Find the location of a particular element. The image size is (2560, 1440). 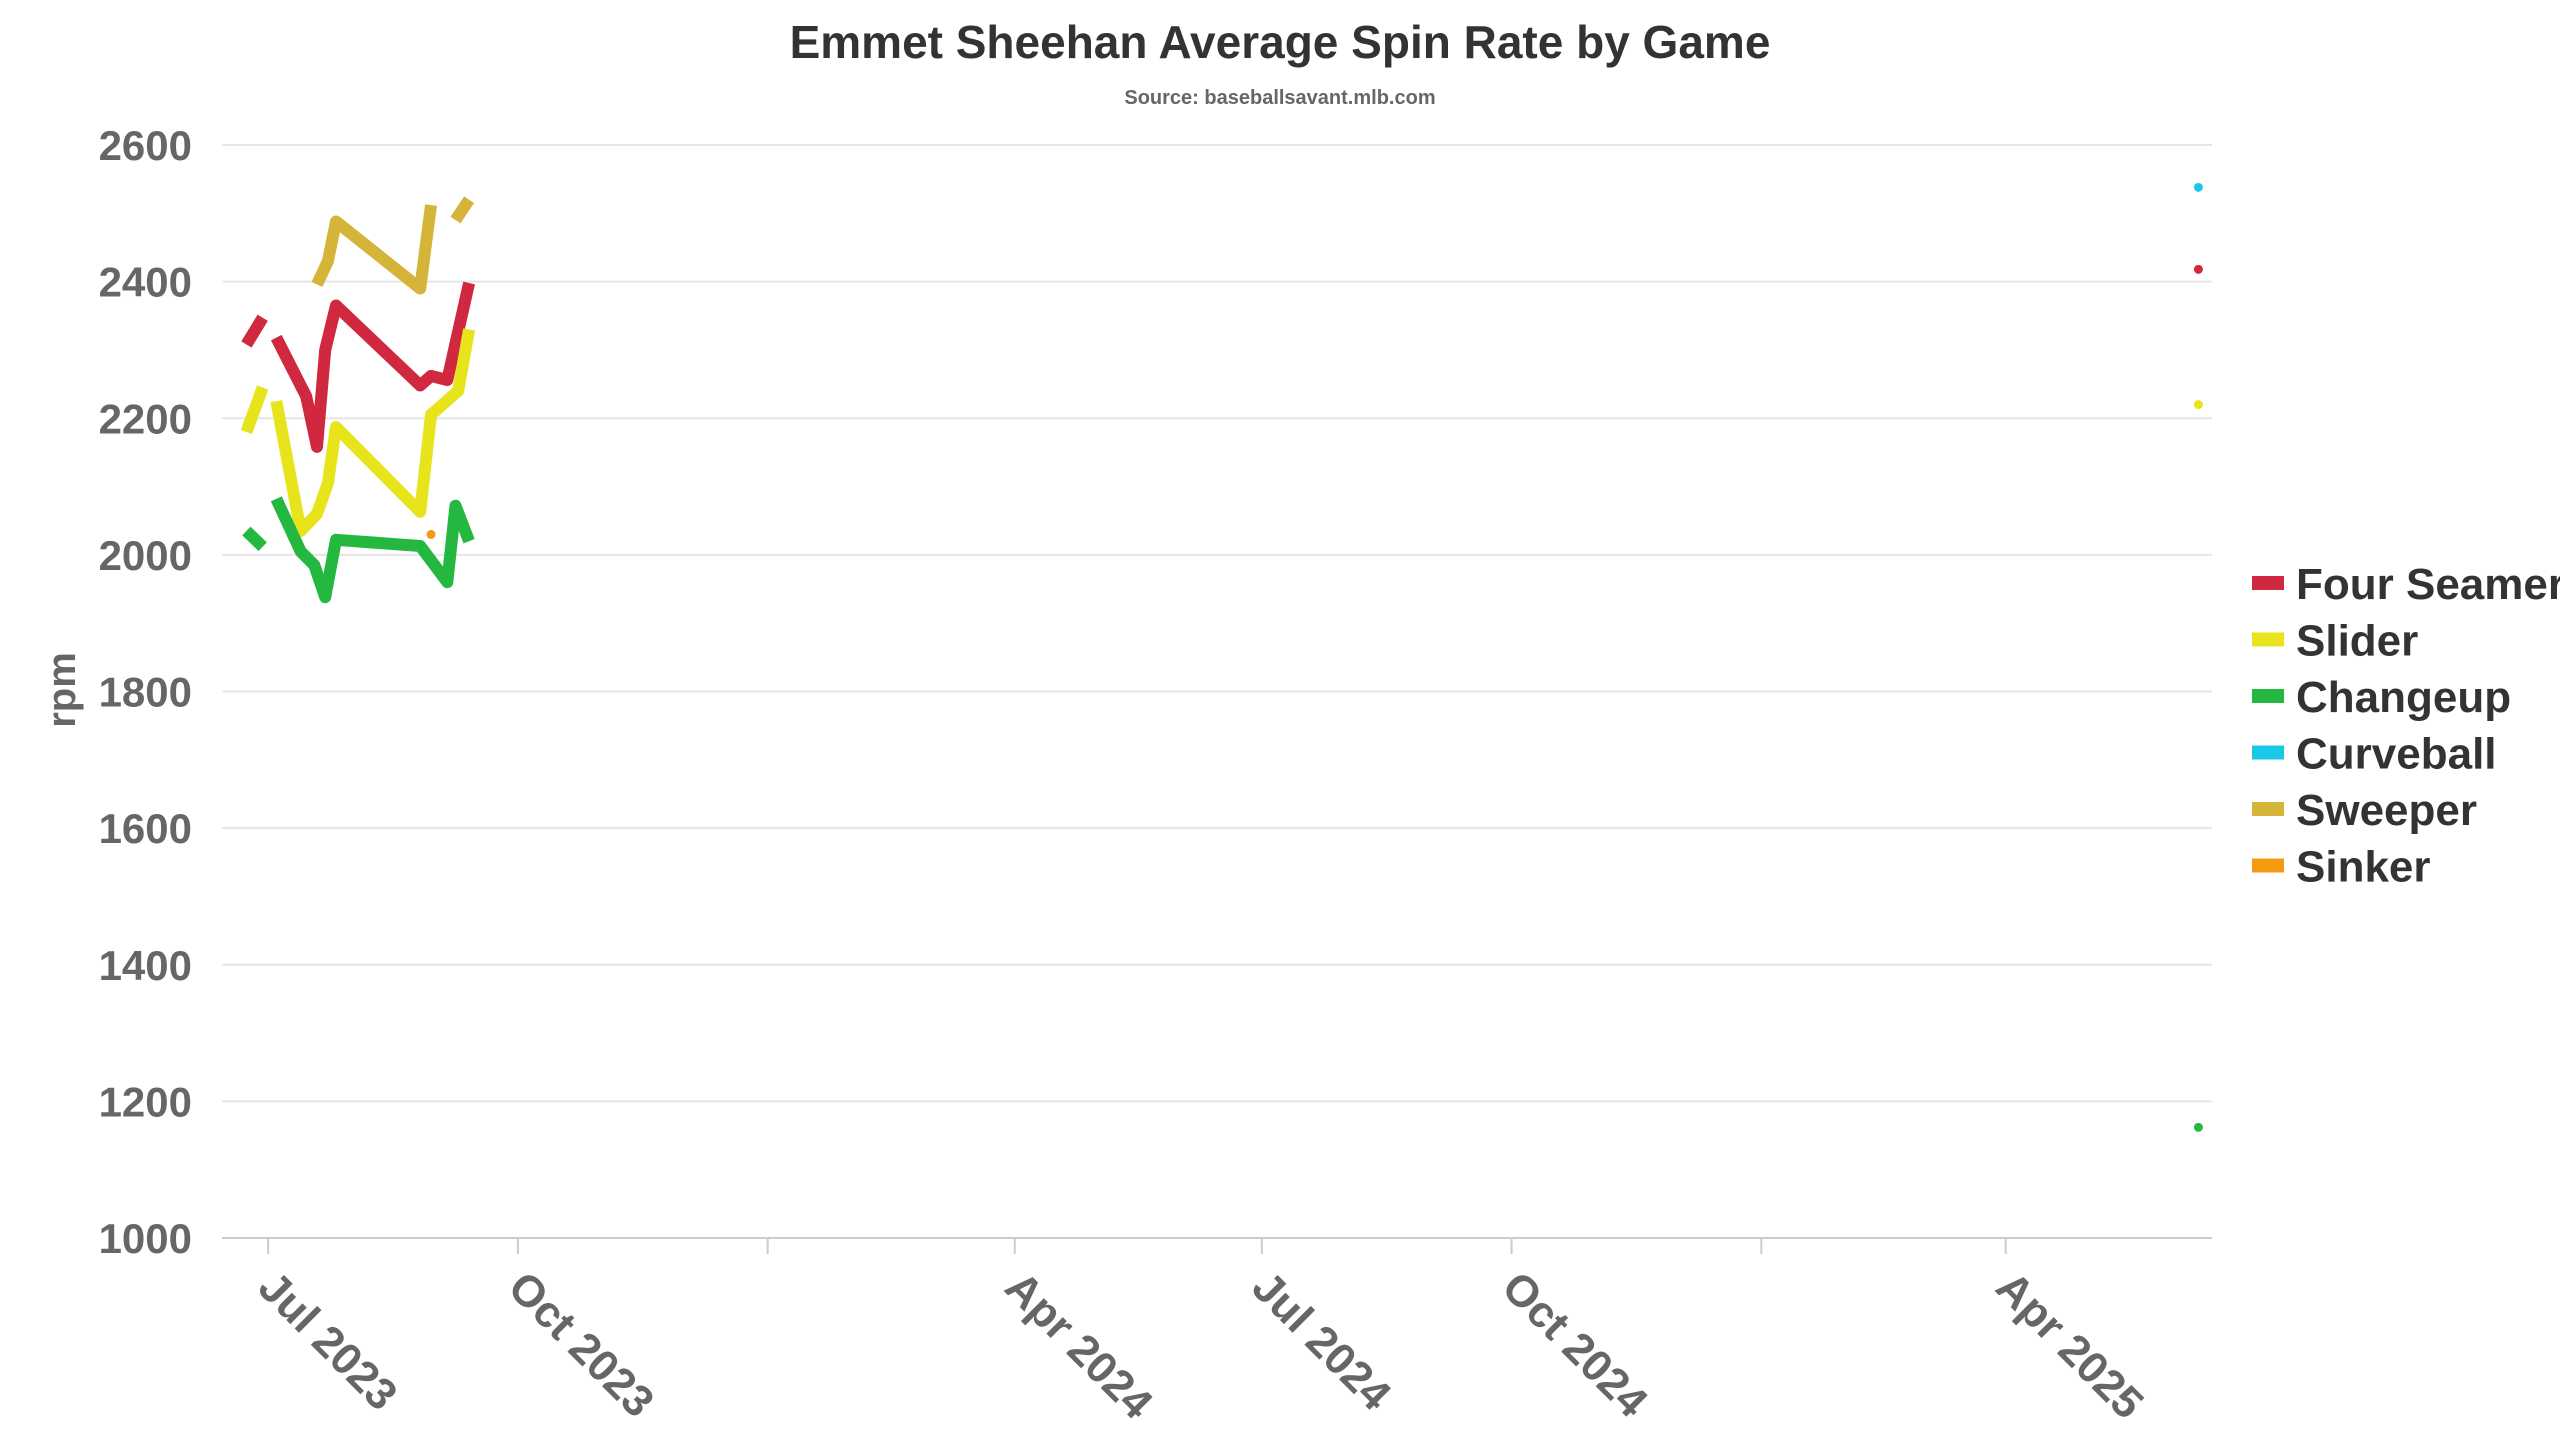

legend-label: Changeup is located at coordinates (2403, 697).